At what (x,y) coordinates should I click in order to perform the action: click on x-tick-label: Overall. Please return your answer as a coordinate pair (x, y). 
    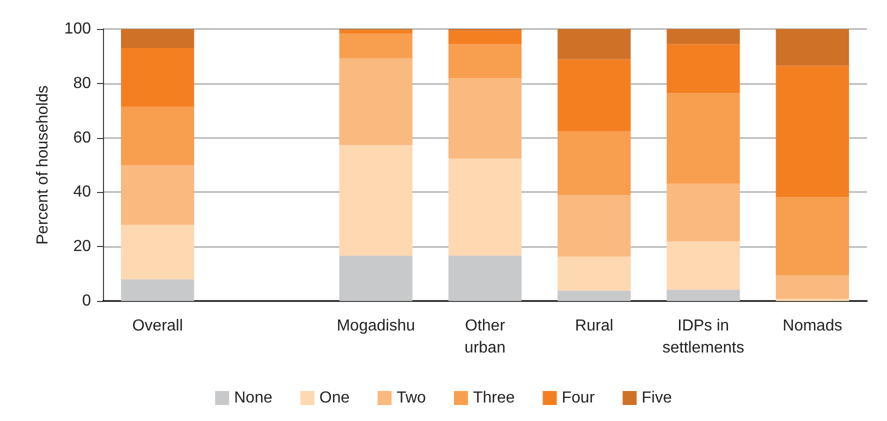
    Looking at the image, I should click on (157, 326).